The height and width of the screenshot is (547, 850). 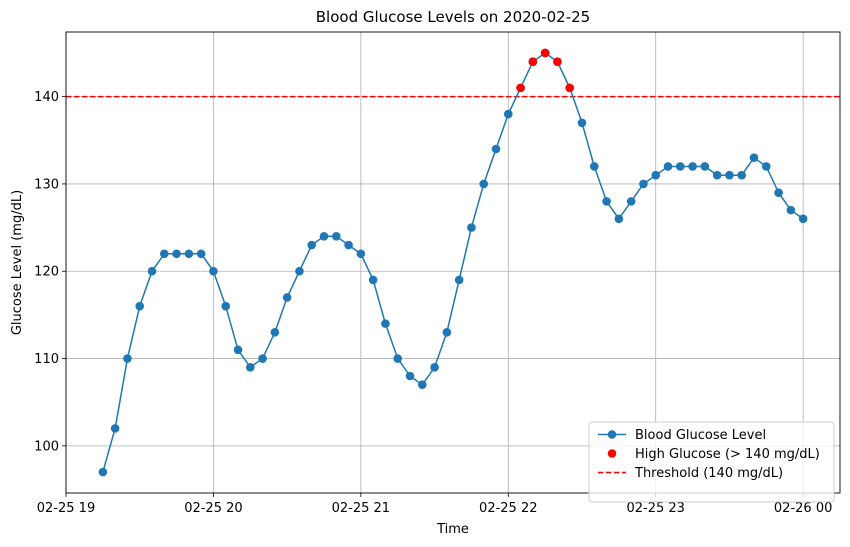 I want to click on legend-box, so click(x=711, y=462).